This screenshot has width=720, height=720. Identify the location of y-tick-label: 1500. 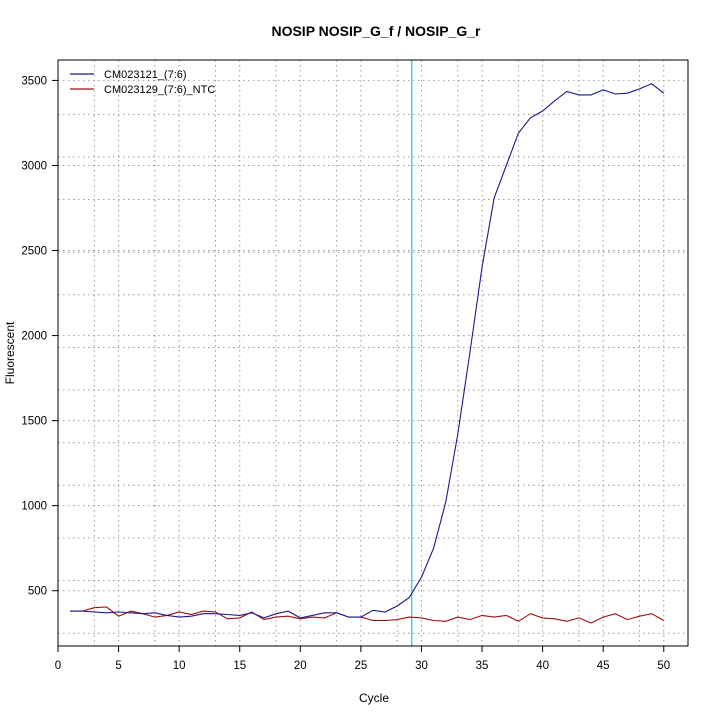
(34, 422).